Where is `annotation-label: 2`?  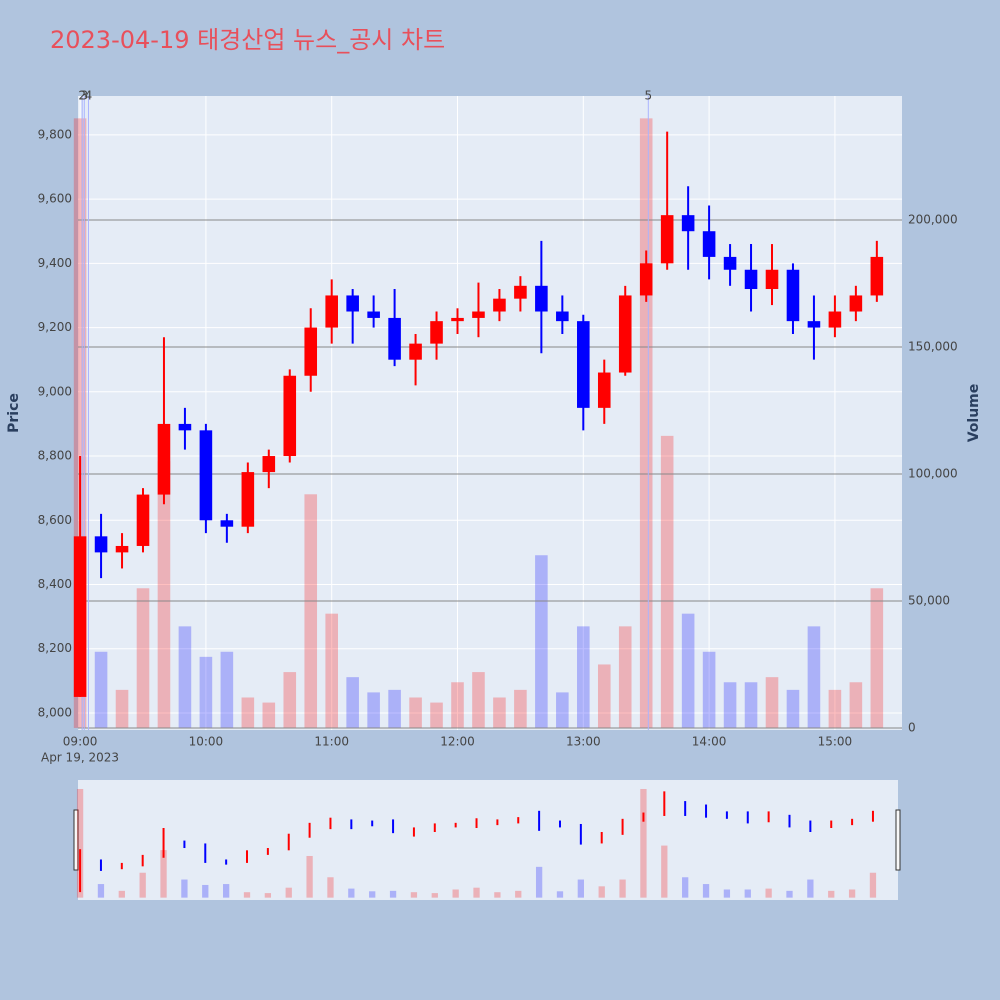 annotation-label: 2 is located at coordinates (82, 96).